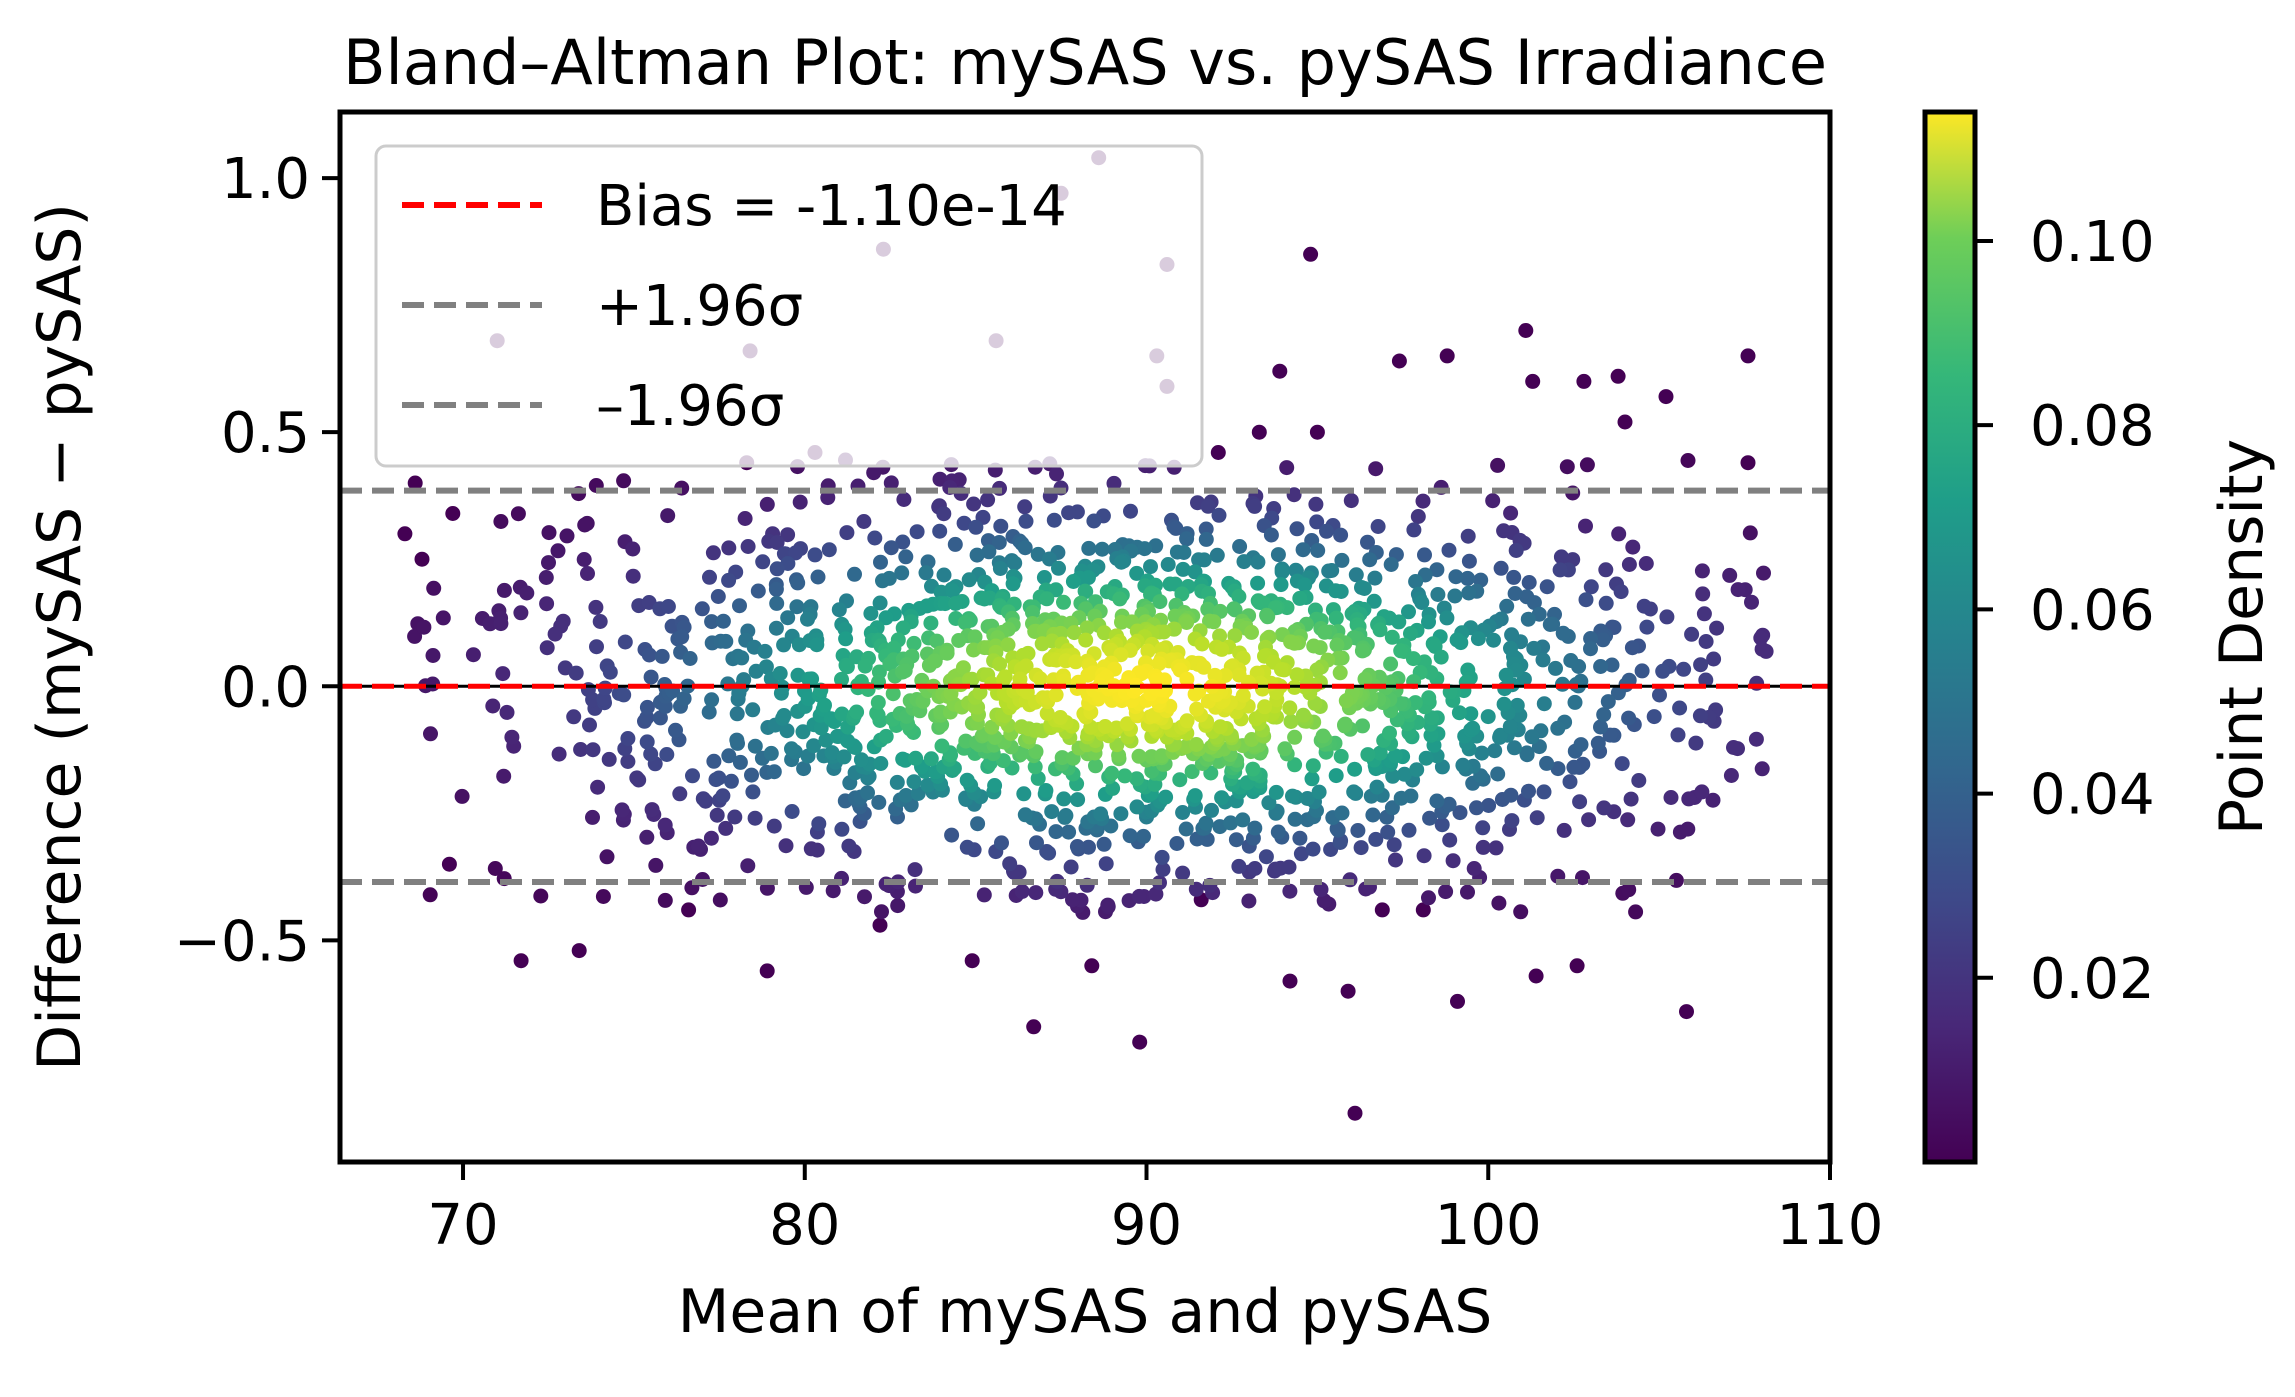 Image resolution: width=2295 pixels, height=1397 pixels. What do you see at coordinates (789, 306) in the screenshot?
I see `legend-box` at bounding box center [789, 306].